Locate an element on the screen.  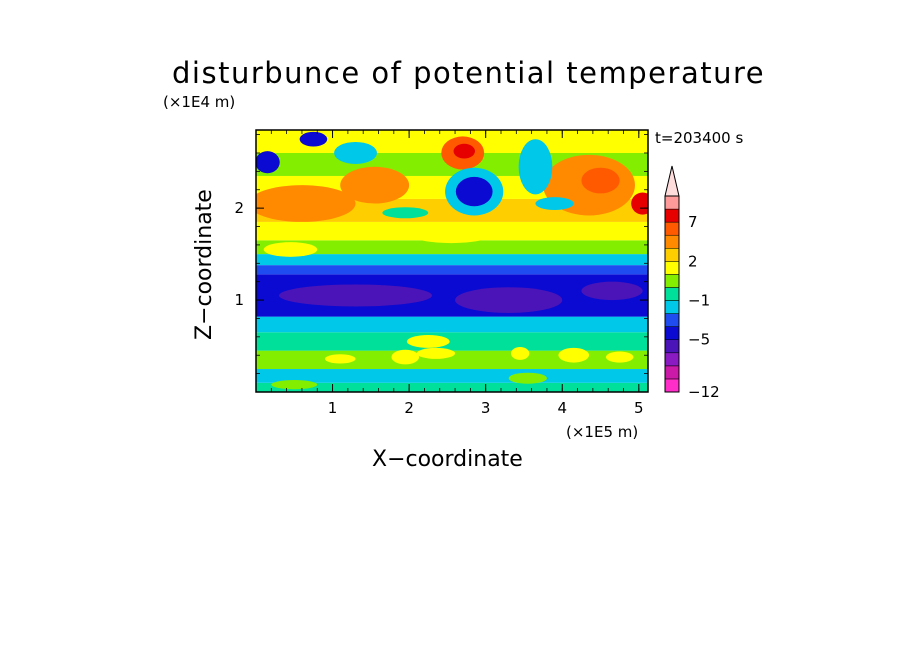
colorbar is located at coordinates (672, 279).